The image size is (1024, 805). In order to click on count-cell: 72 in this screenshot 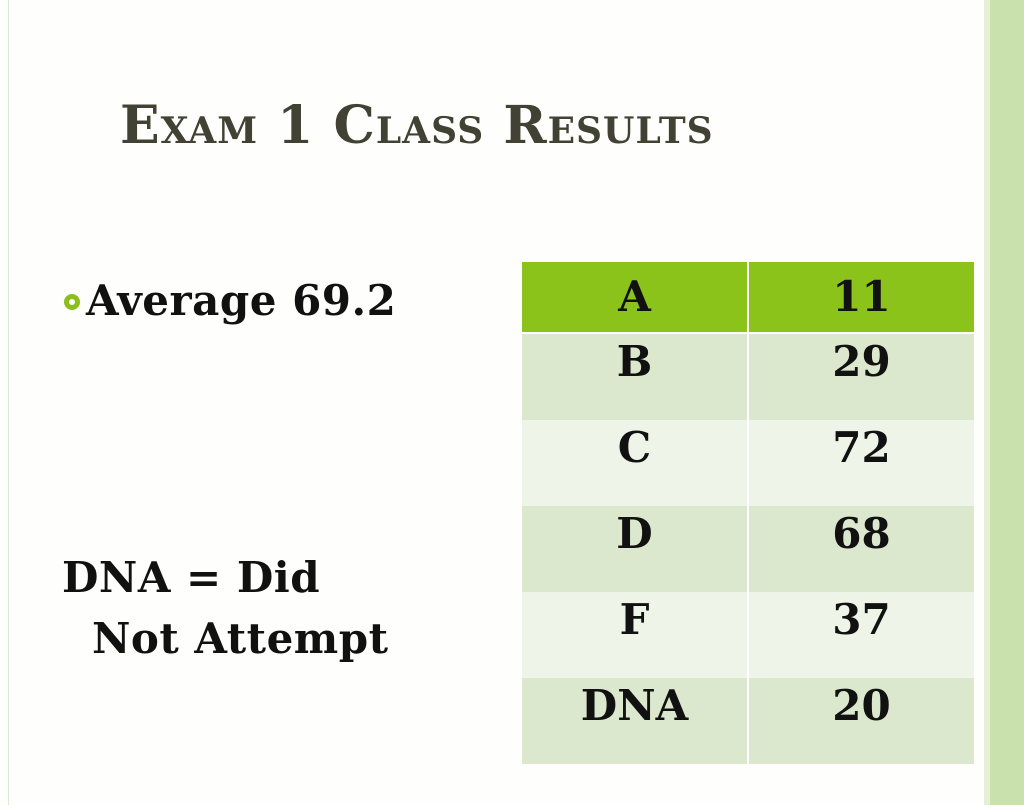, I will do `click(861, 463)`.